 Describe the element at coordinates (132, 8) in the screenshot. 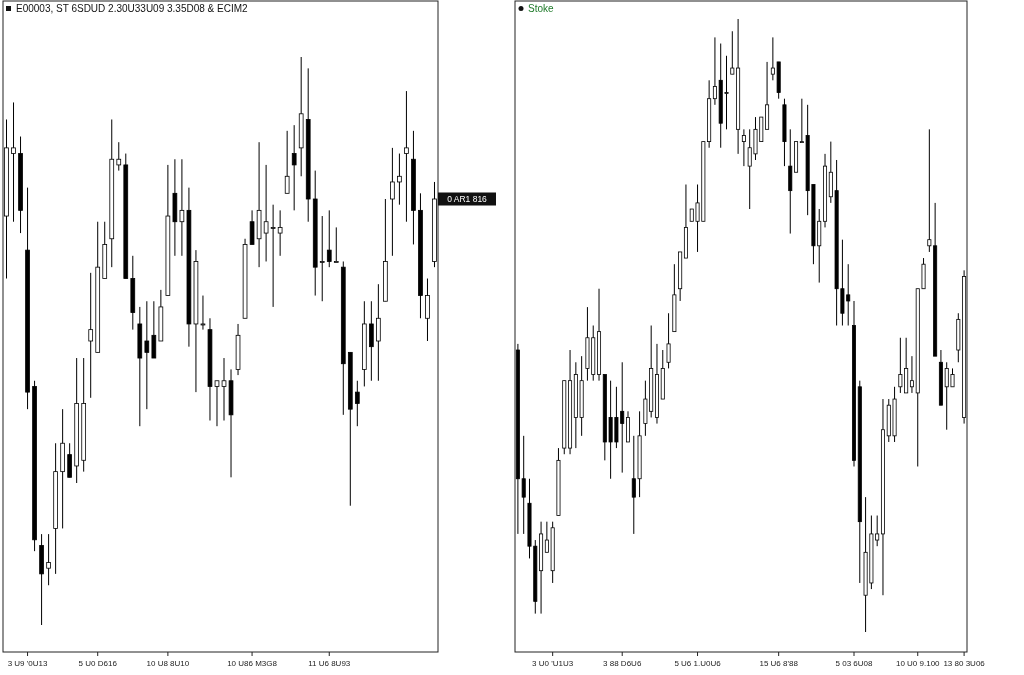

I see `chart-title: E00003, ST 6SDUD 2.30U33U09 3.35D08 & ECIM2` at that location.